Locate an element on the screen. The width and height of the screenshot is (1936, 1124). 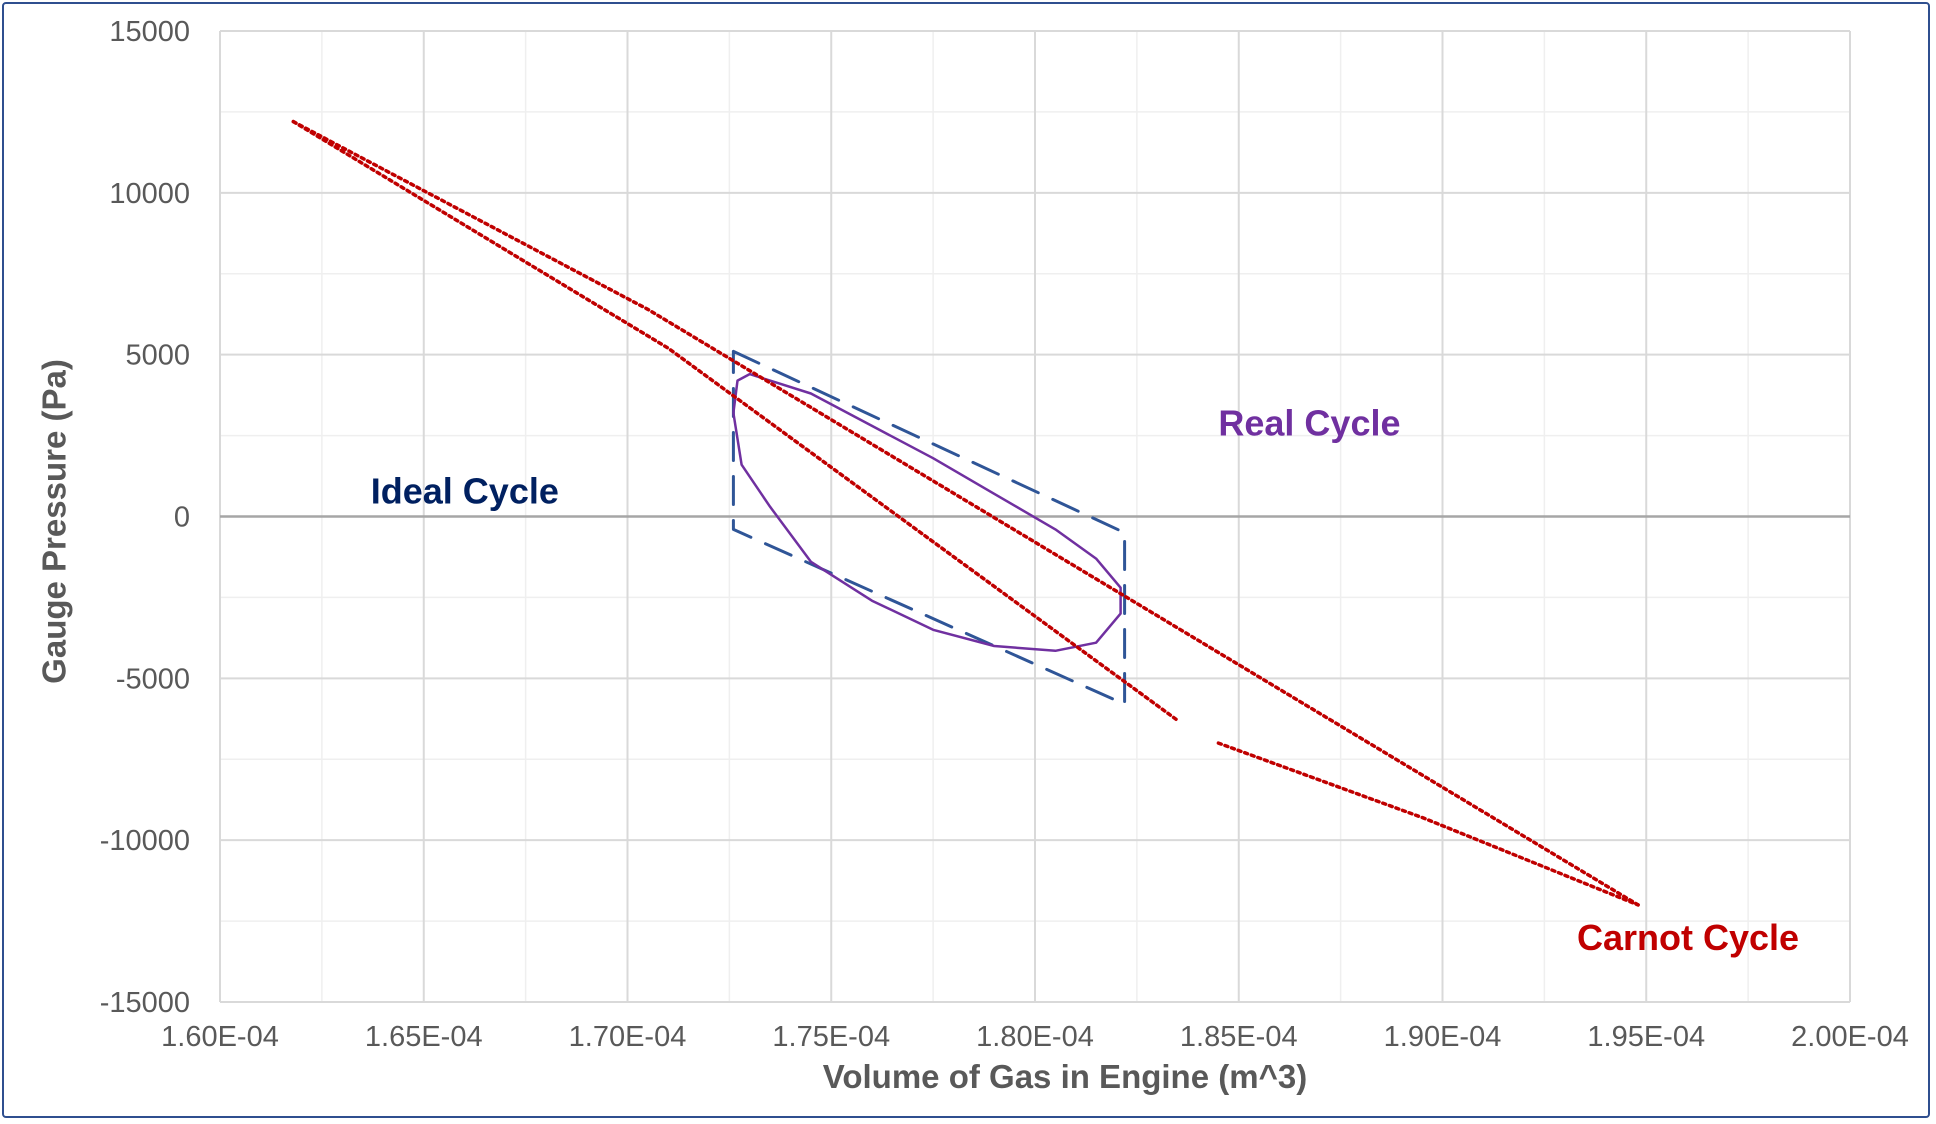
x-tick-label: 1.75E-04 is located at coordinates (831, 1037).